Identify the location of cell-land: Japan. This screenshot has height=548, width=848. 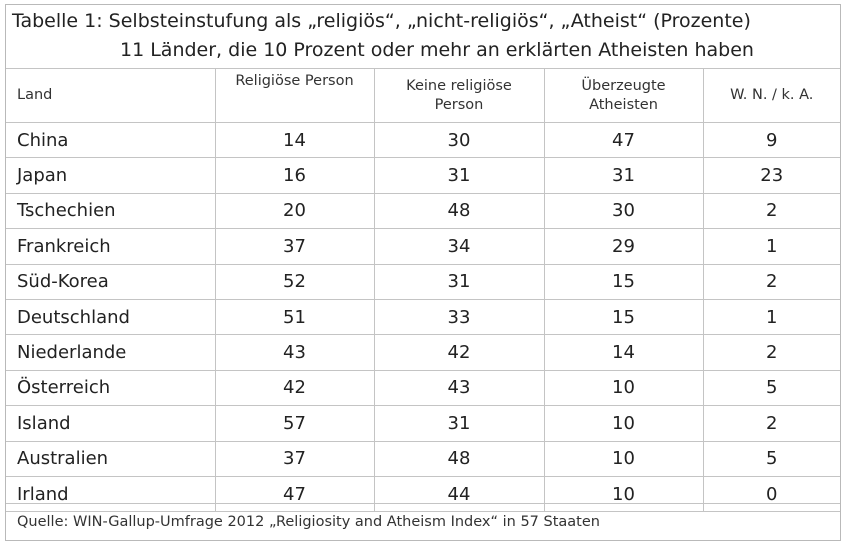
(111, 175).